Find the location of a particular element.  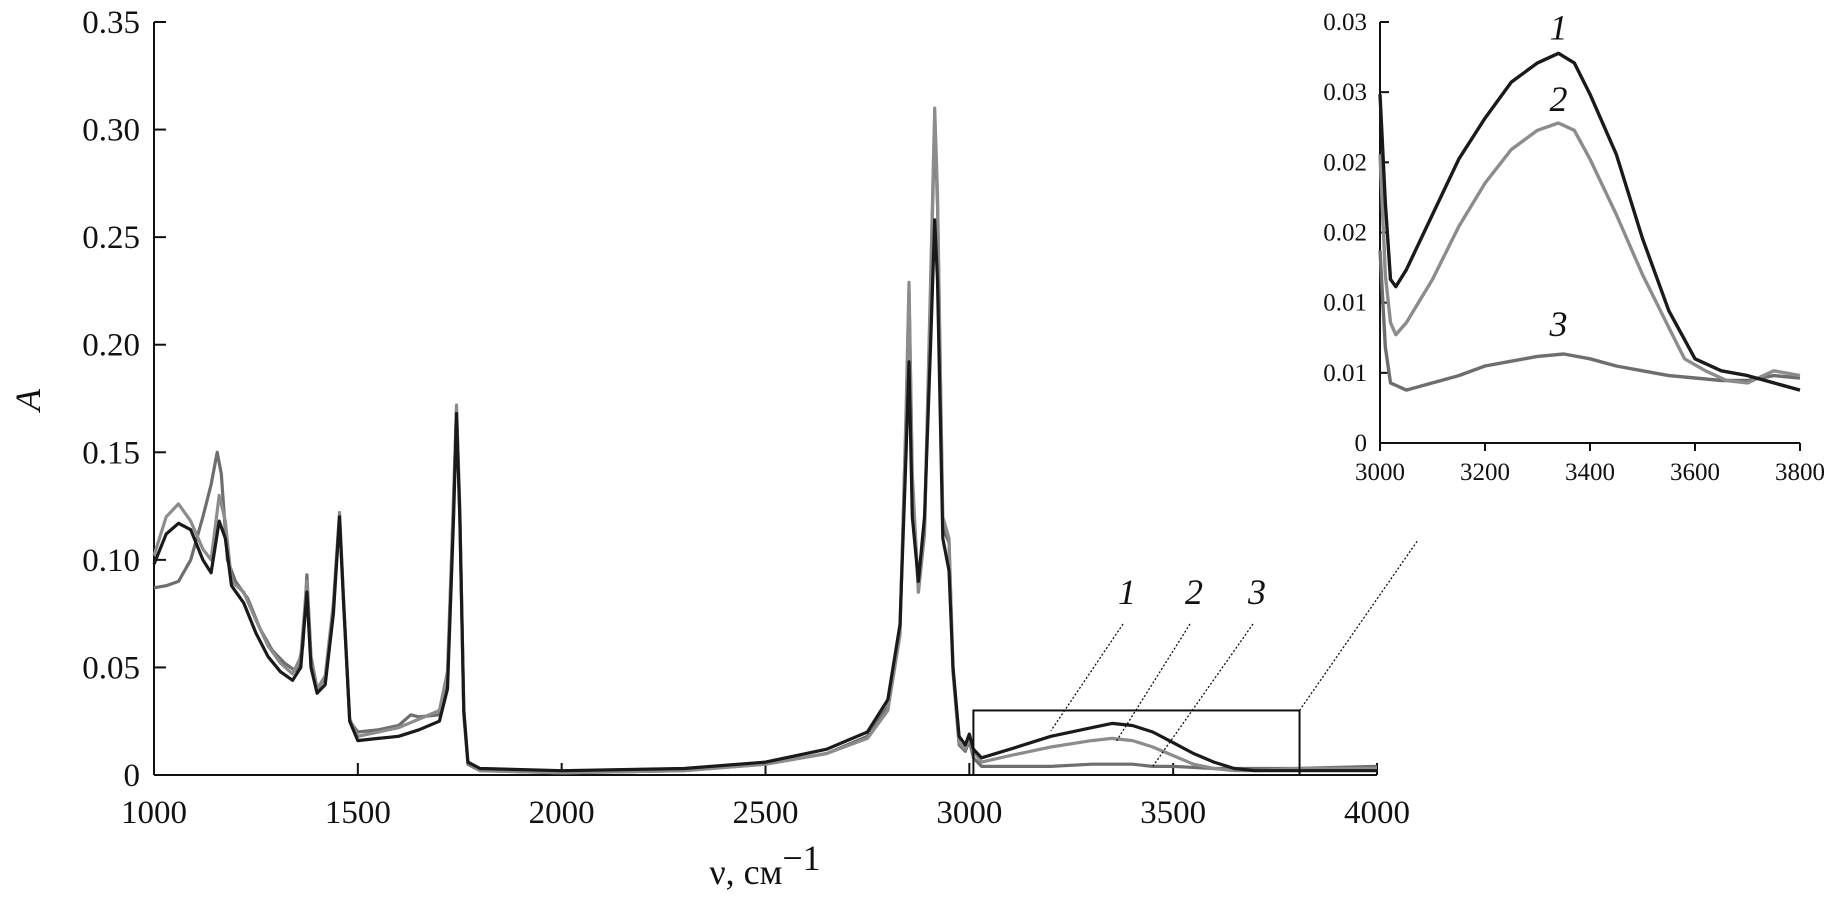

main-curve-label-1: 1 is located at coordinates (1127, 592).